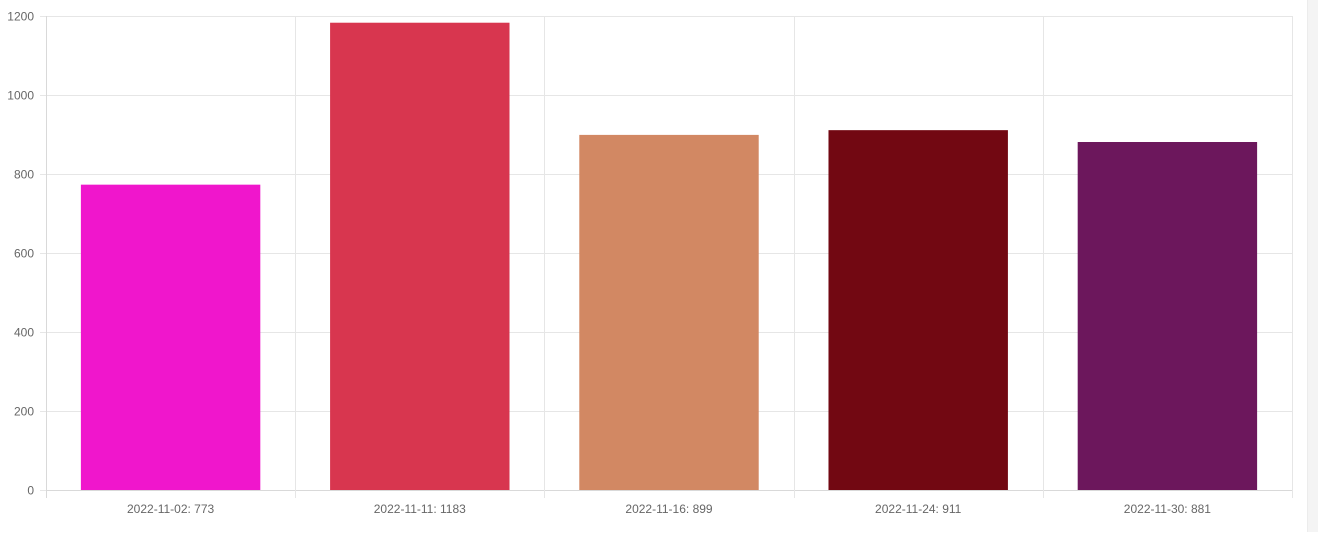  What do you see at coordinates (24, 412) in the screenshot?
I see `y-tick-label: 200` at bounding box center [24, 412].